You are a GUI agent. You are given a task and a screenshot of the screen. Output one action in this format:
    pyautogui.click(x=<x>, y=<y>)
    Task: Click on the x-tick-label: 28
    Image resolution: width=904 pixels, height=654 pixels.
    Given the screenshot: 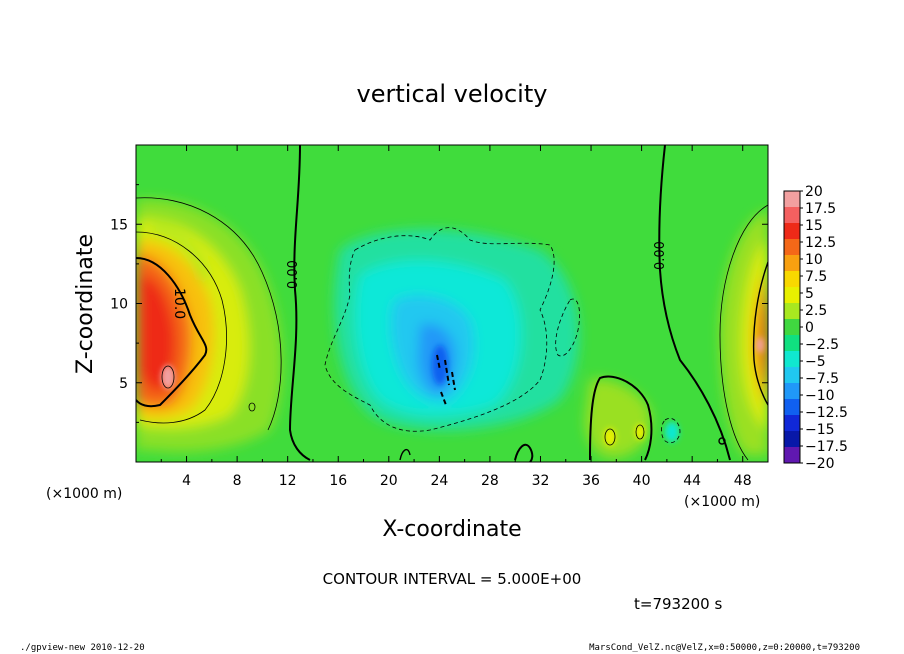 What is the action you would take?
    pyautogui.click(x=490, y=481)
    